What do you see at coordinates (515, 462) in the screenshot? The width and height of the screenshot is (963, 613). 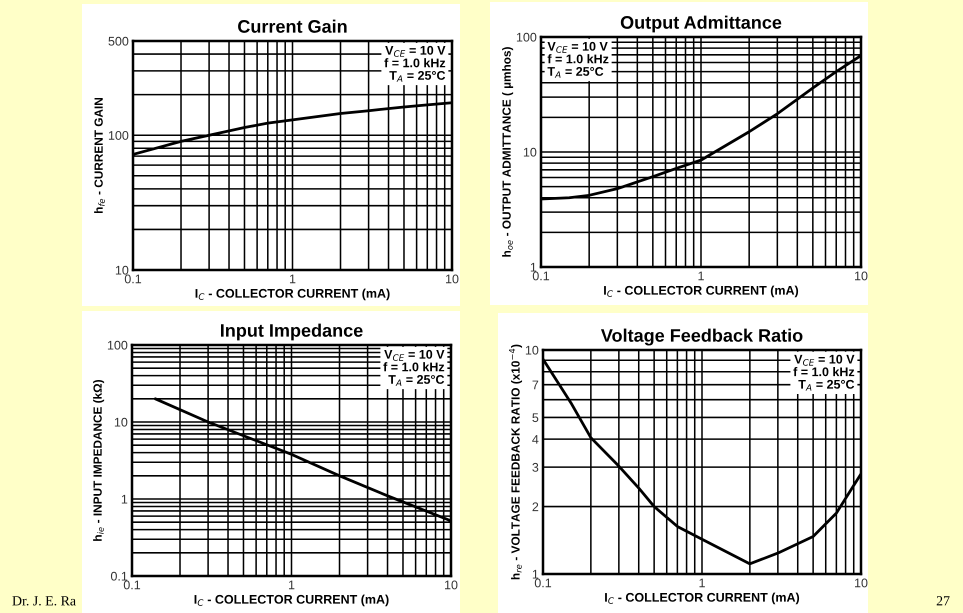 I see `y-axis-title: h$_{re}$ - VOLTAGE FEEDBACK RATIO (x10$^{−4}$)` at bounding box center [515, 462].